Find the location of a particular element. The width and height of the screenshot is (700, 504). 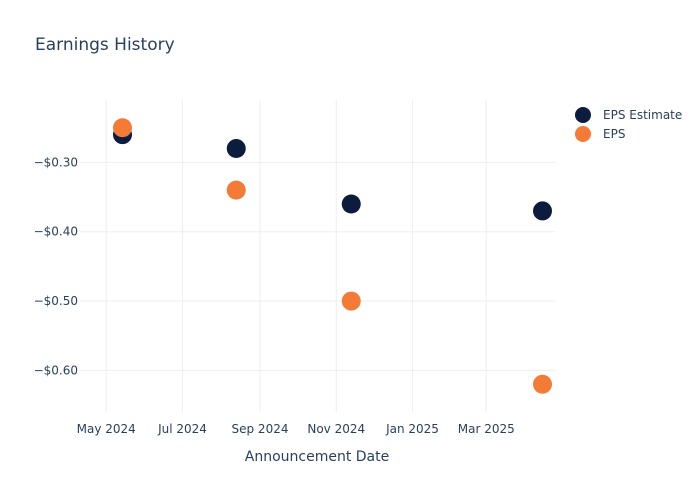

x-axis-label: Announcement Date is located at coordinates (317, 457).